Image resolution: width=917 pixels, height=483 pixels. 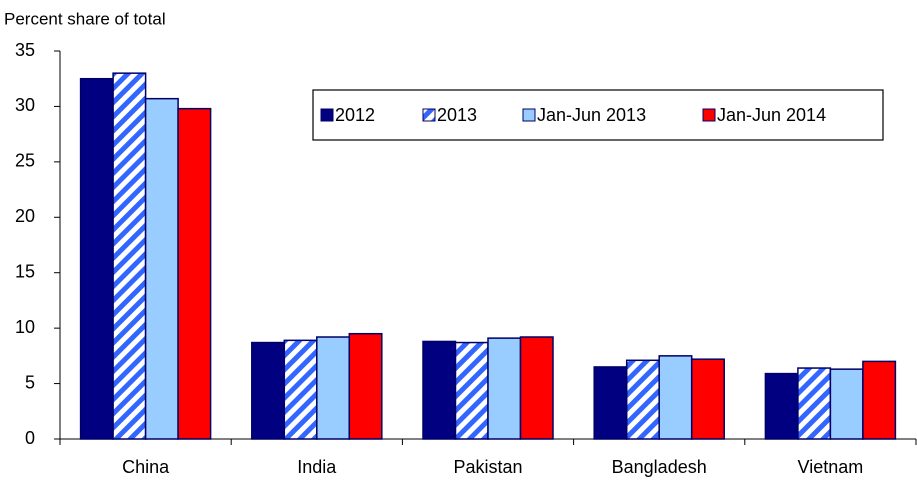 I want to click on x-tick-label: India, so click(x=317, y=467).